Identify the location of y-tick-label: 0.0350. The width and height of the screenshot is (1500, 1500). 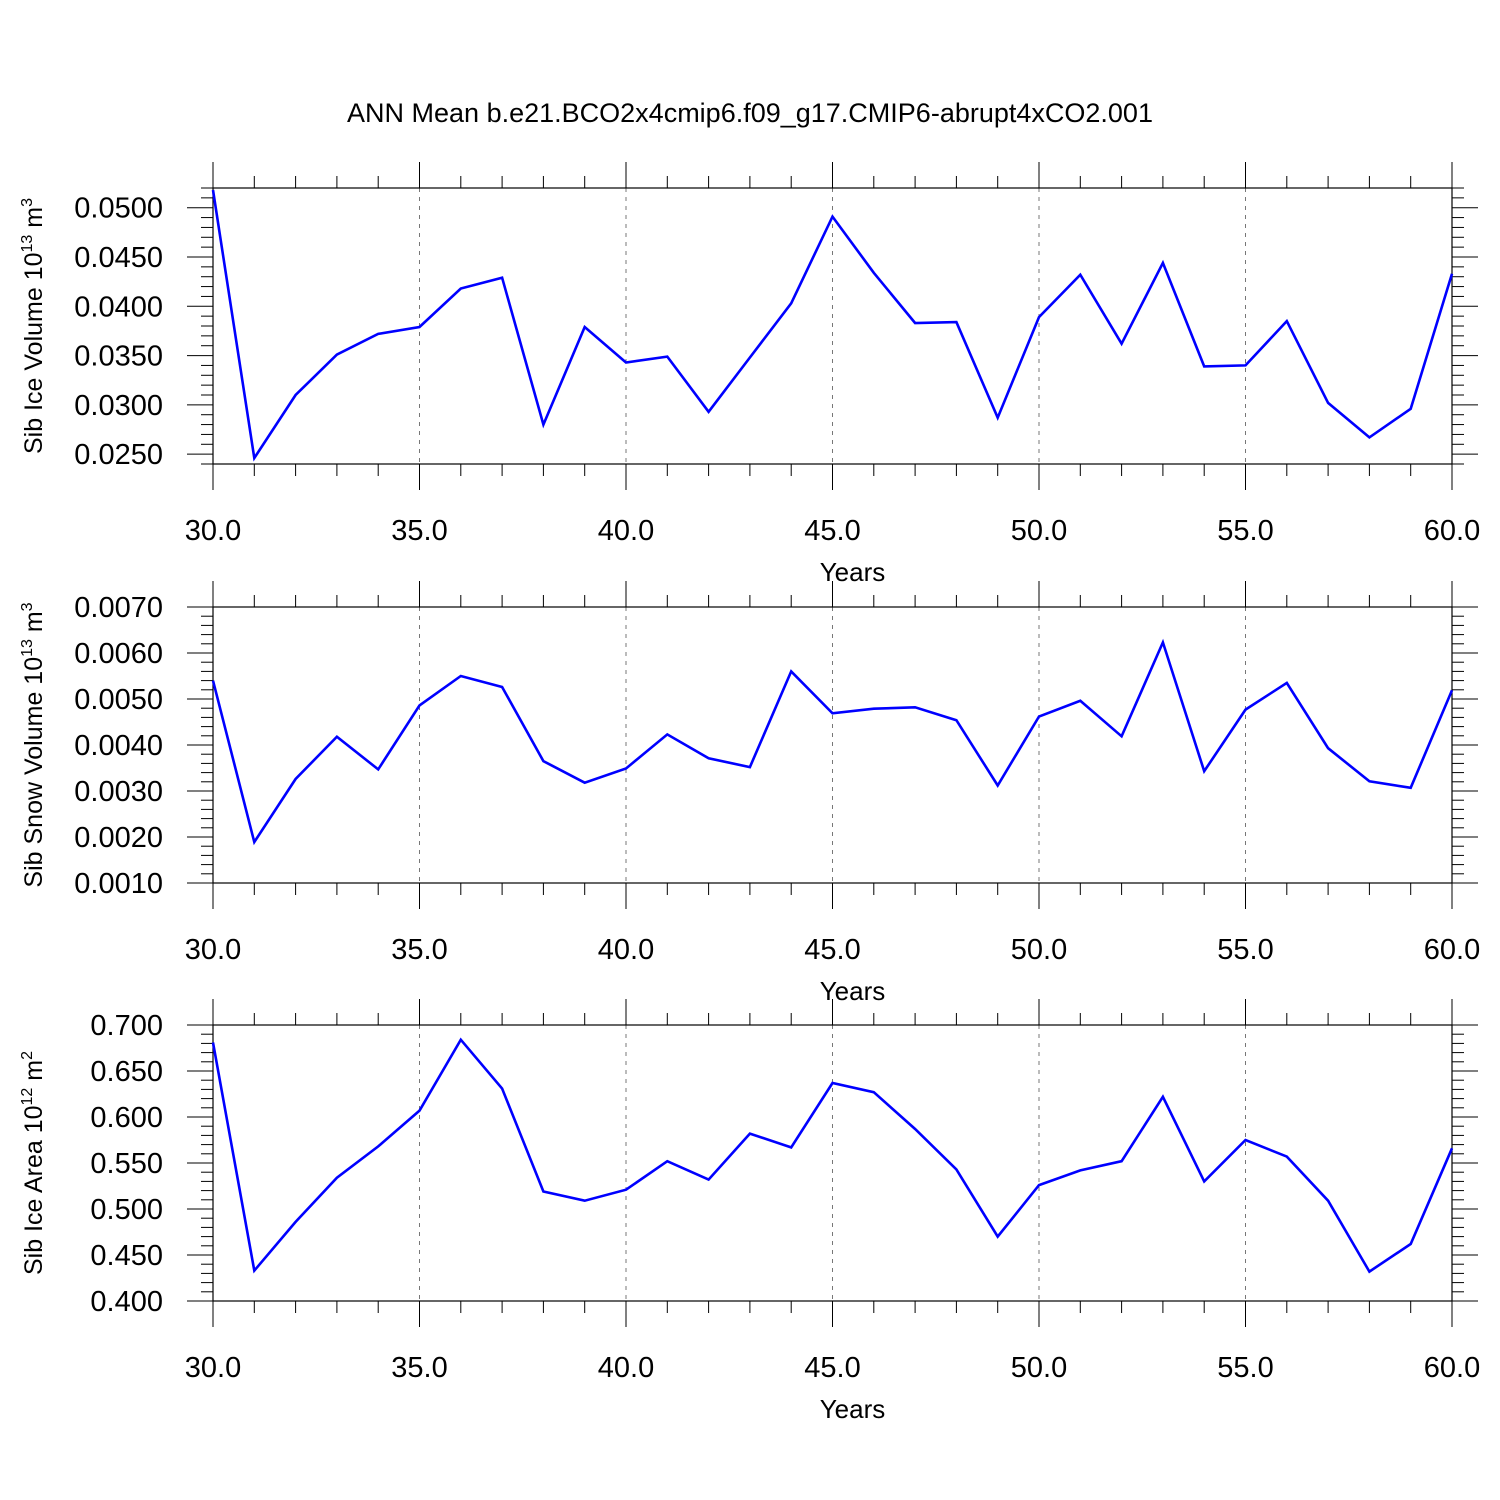
(118, 357).